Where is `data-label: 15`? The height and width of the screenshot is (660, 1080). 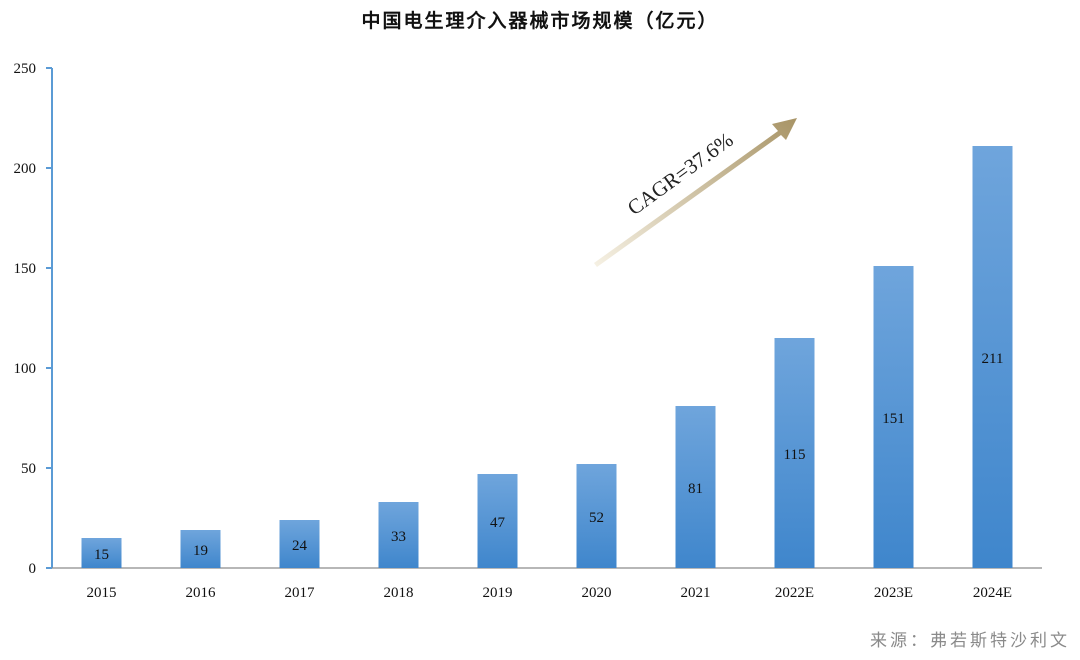
data-label: 15 is located at coordinates (101, 555).